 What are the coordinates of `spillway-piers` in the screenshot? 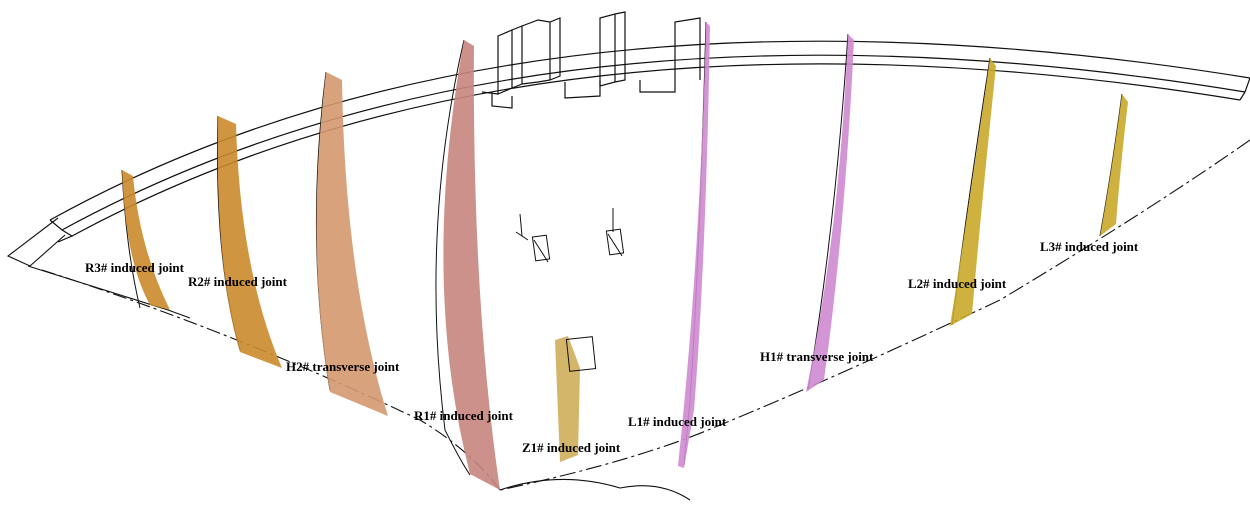 It's located at (591, 60).